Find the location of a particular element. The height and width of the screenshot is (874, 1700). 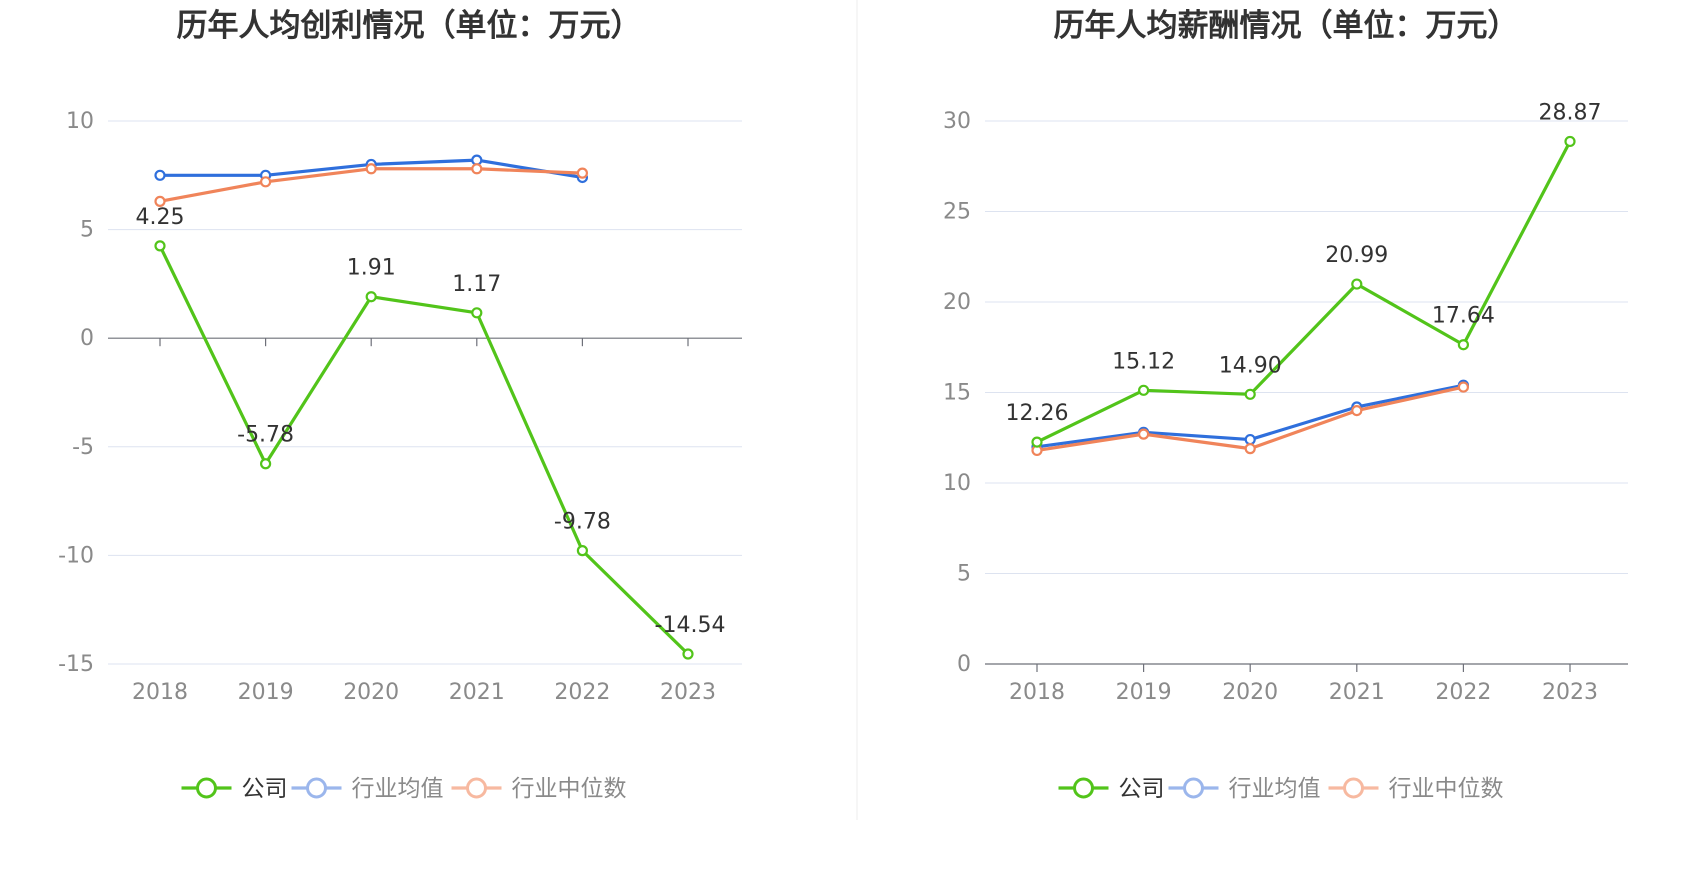

data-label: 15.12 is located at coordinates (1143, 361).